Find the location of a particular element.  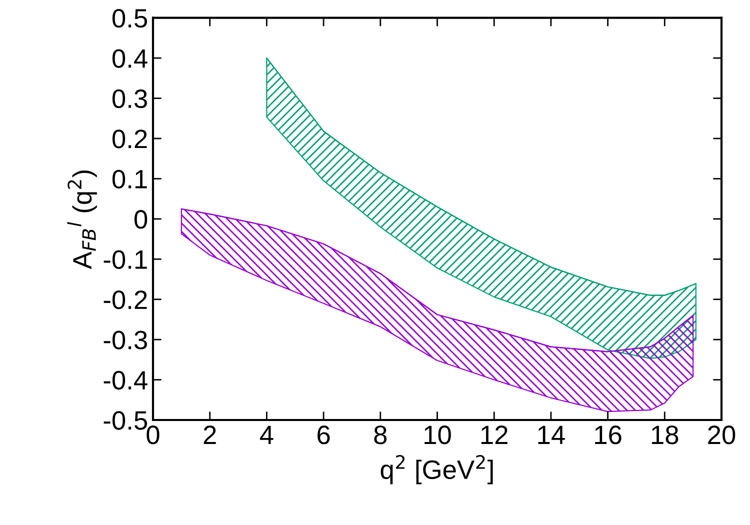

x-axis-title: q$^{2}$ [GeV$^{2}$] is located at coordinates (436, 469).